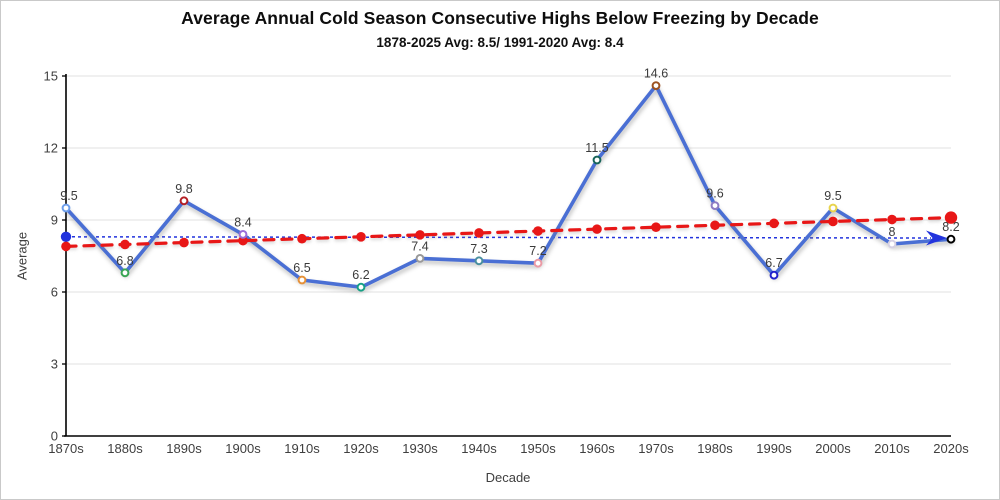 The width and height of the screenshot is (1000, 500). Describe the element at coordinates (22, 256) in the screenshot. I see `y-axis-title: Average` at that location.